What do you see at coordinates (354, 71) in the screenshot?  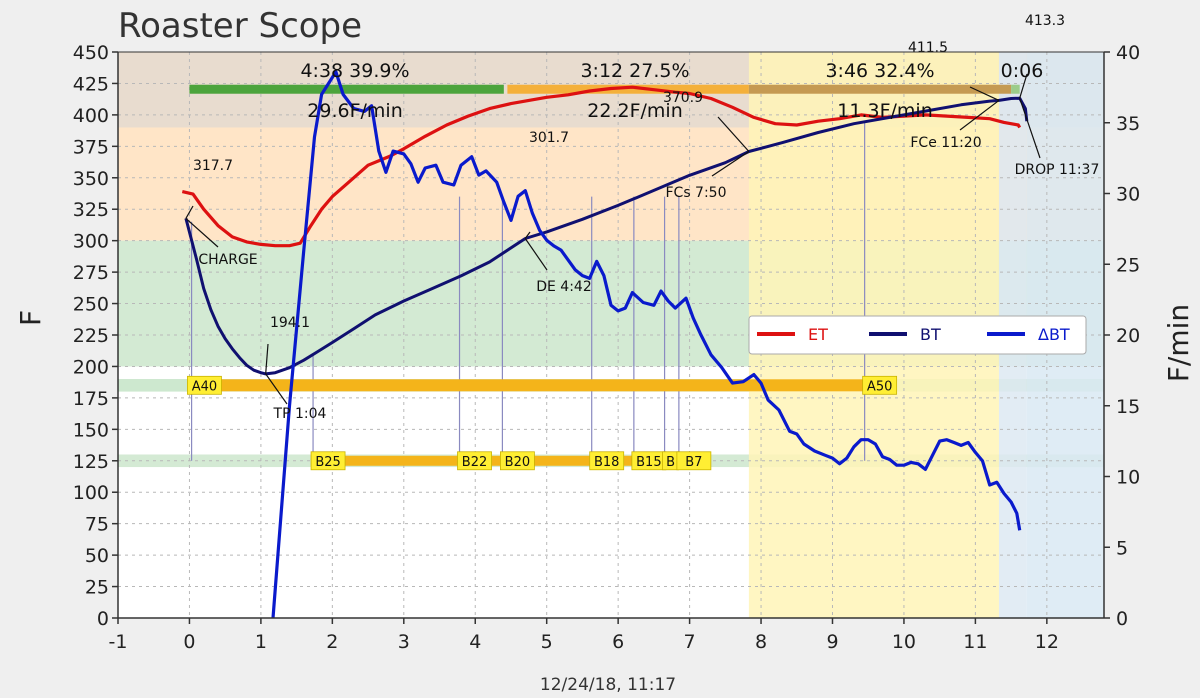 I see `phase-label-0: 4:38 39.9%` at bounding box center [354, 71].